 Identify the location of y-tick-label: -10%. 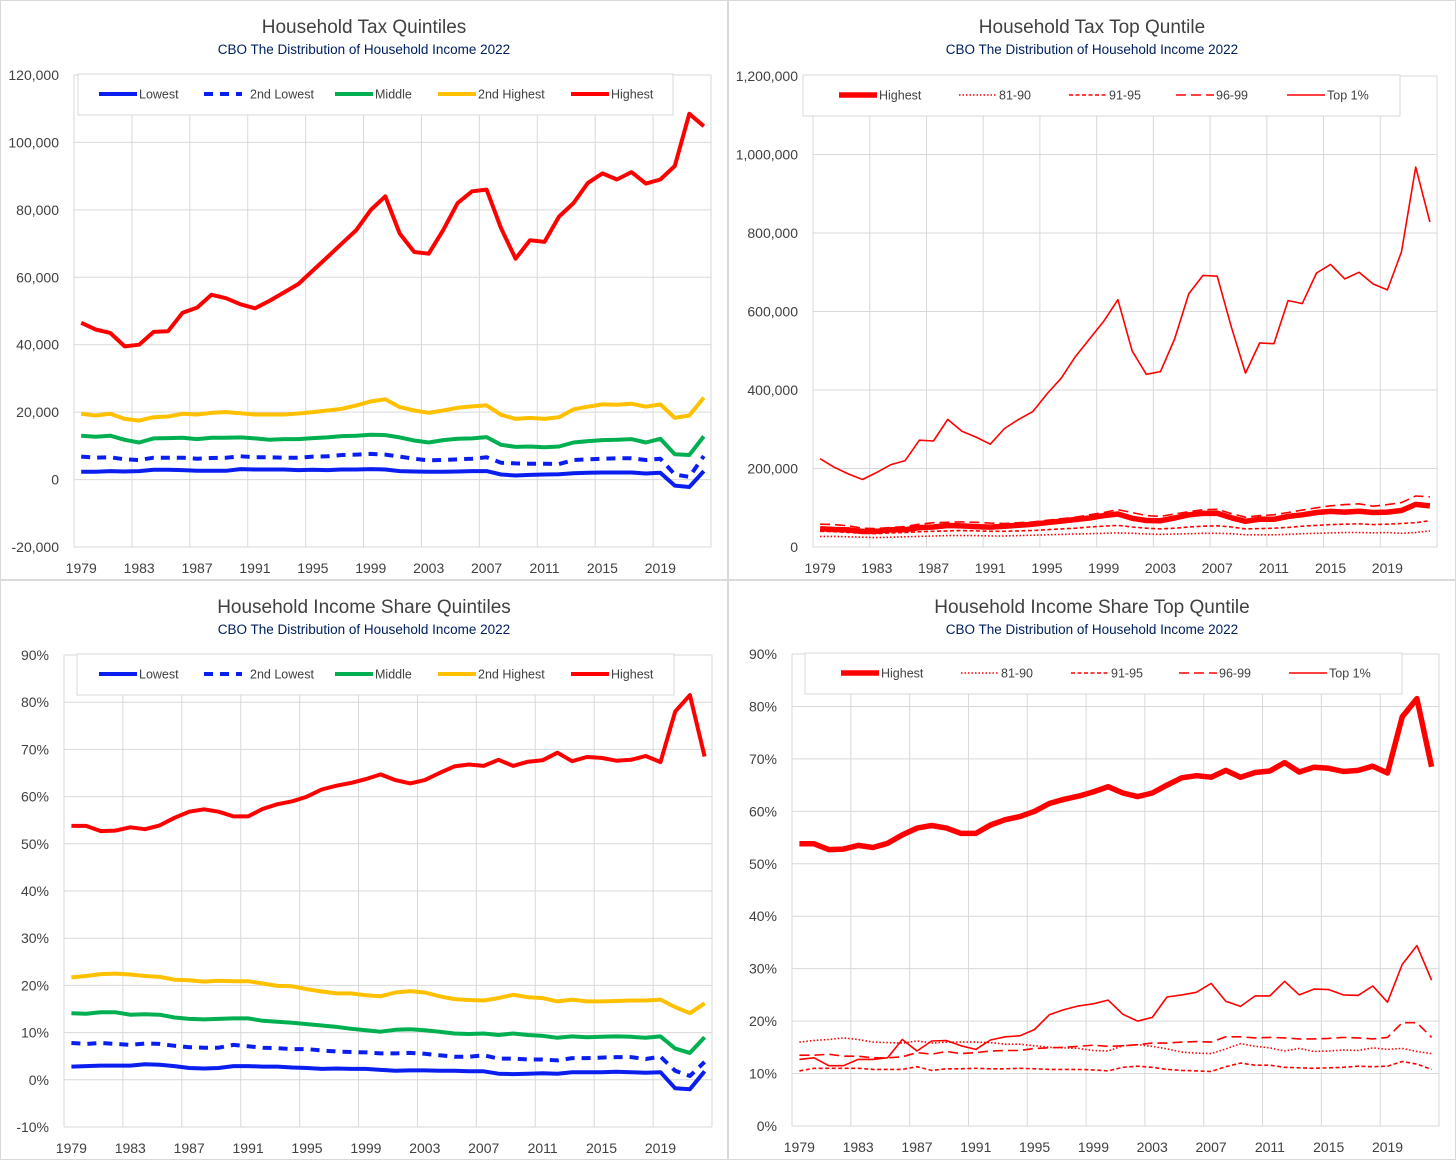
(32, 1127).